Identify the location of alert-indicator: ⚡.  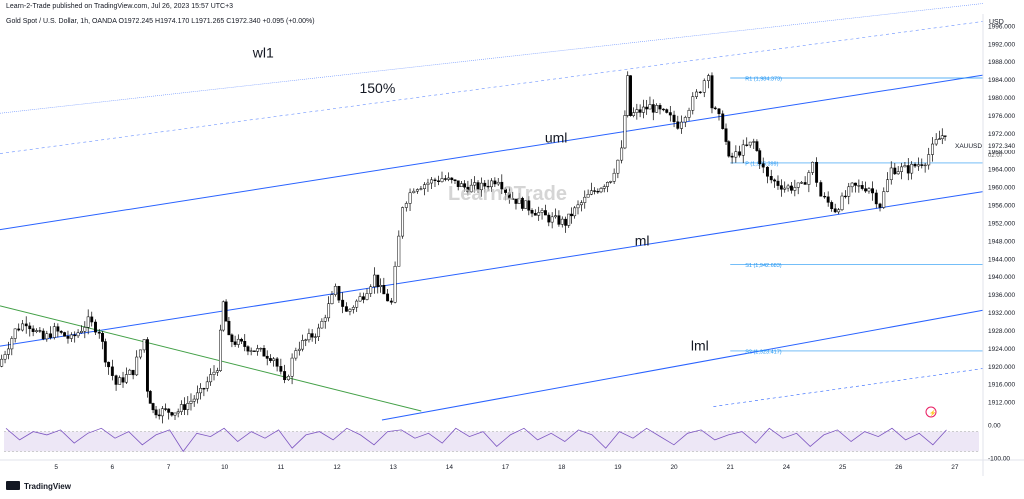
(931, 412).